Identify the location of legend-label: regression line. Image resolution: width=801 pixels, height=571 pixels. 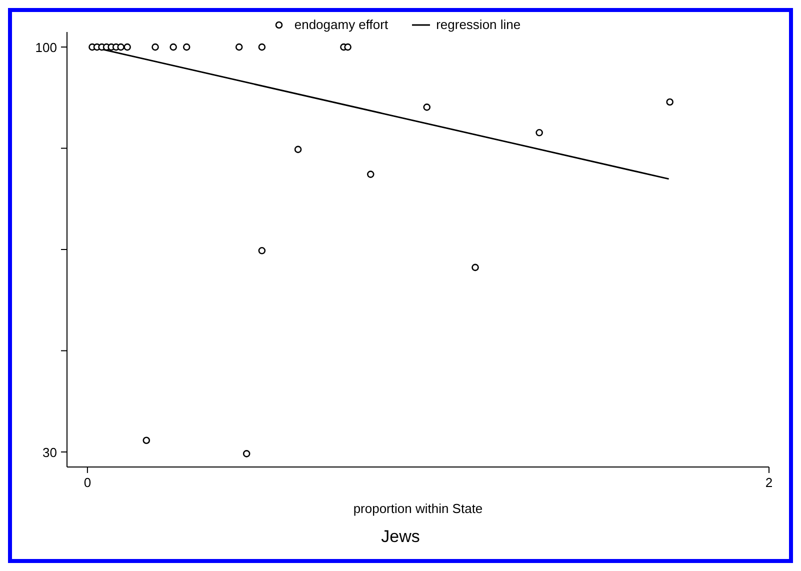
(478, 24).